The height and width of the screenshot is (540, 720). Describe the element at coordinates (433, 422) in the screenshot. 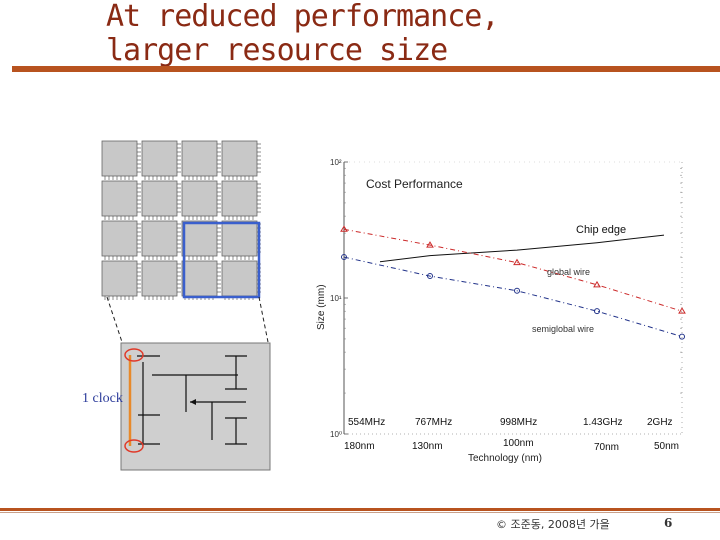

I see `frequency-label: 767MHz` at that location.